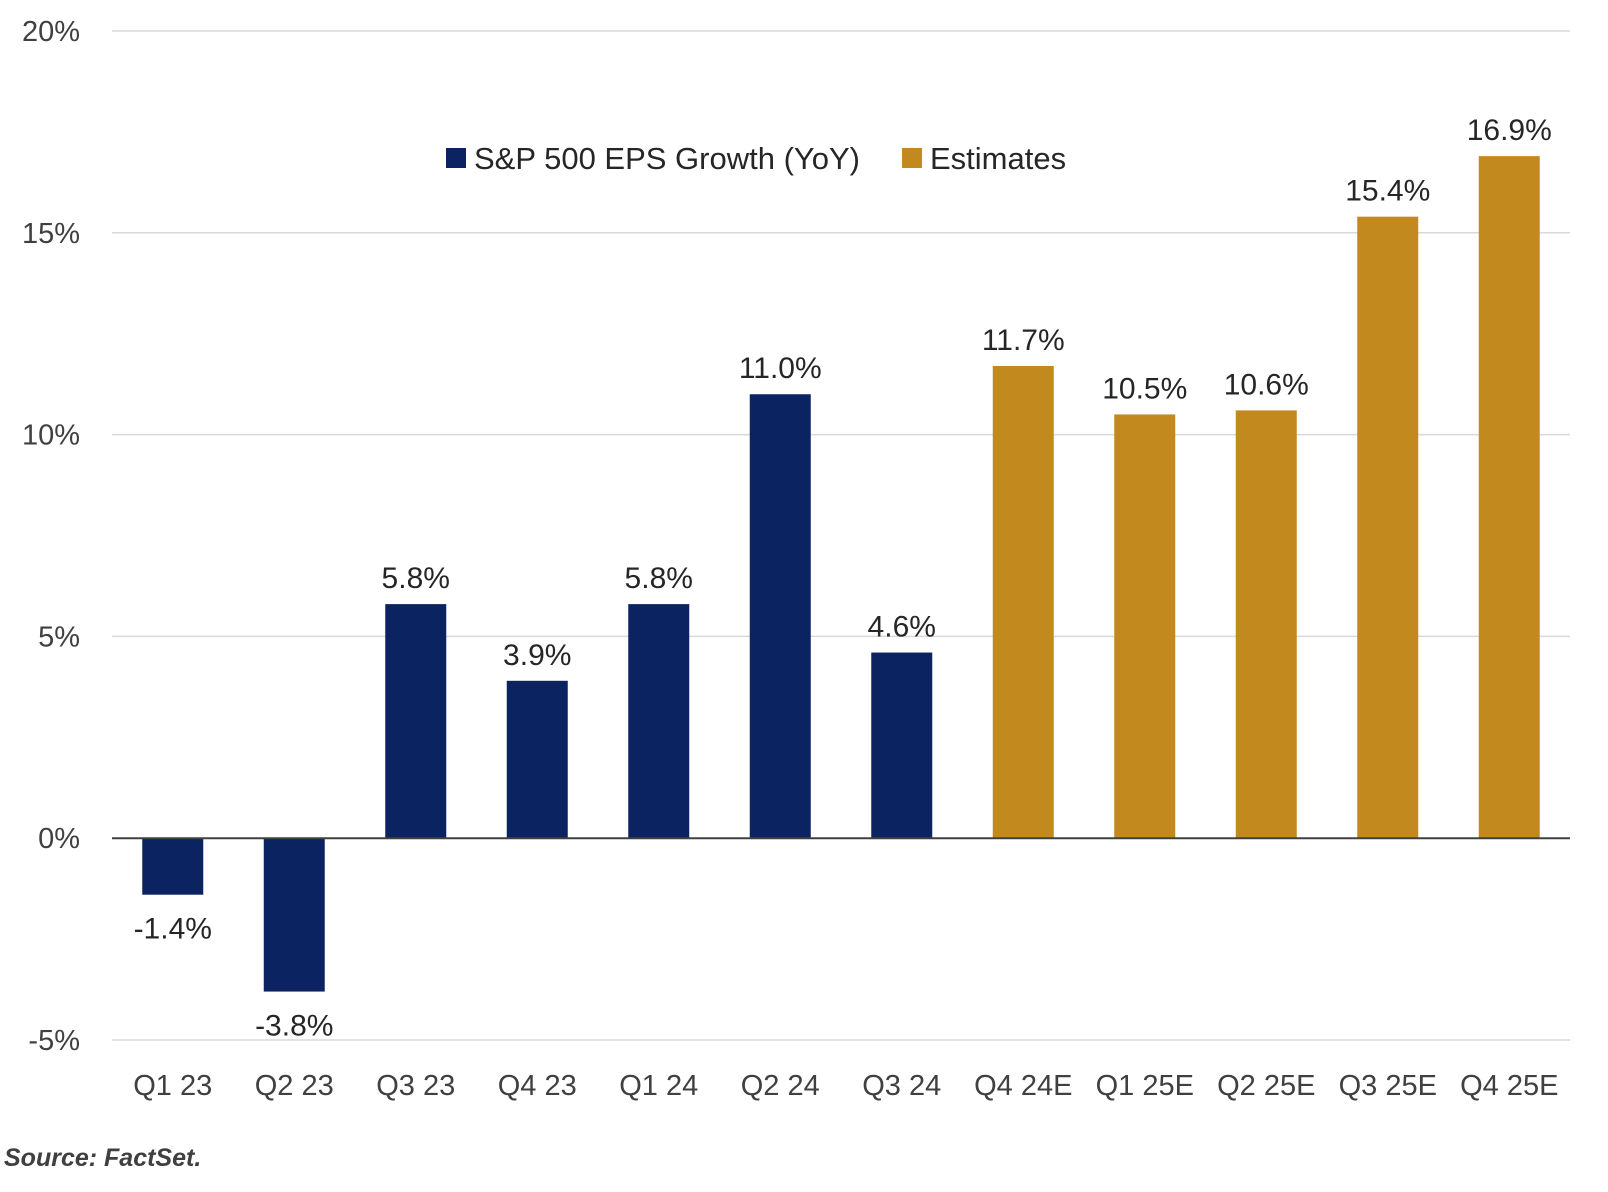 The image size is (1608, 1192). I want to click on data-label: 10.5%, so click(1144, 388).